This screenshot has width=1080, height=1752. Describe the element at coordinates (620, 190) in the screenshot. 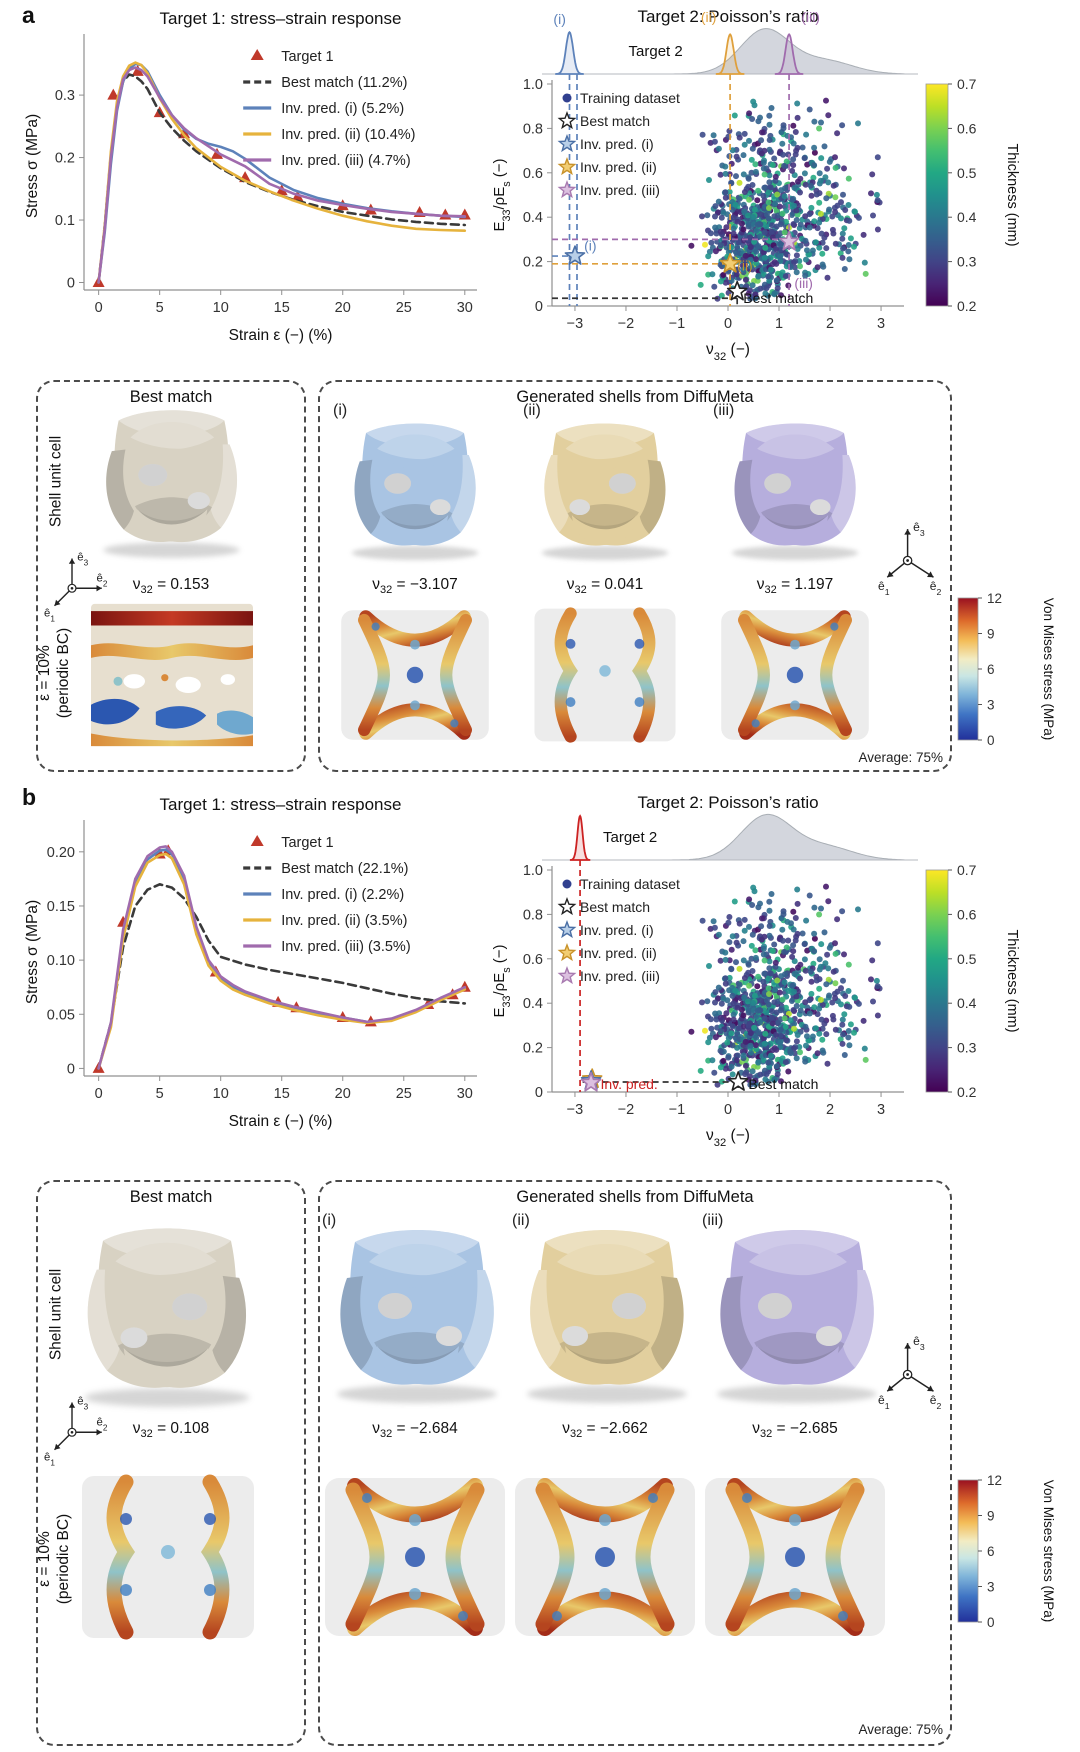

I see `svg-text: Inv. pred. (iii)` at that location.